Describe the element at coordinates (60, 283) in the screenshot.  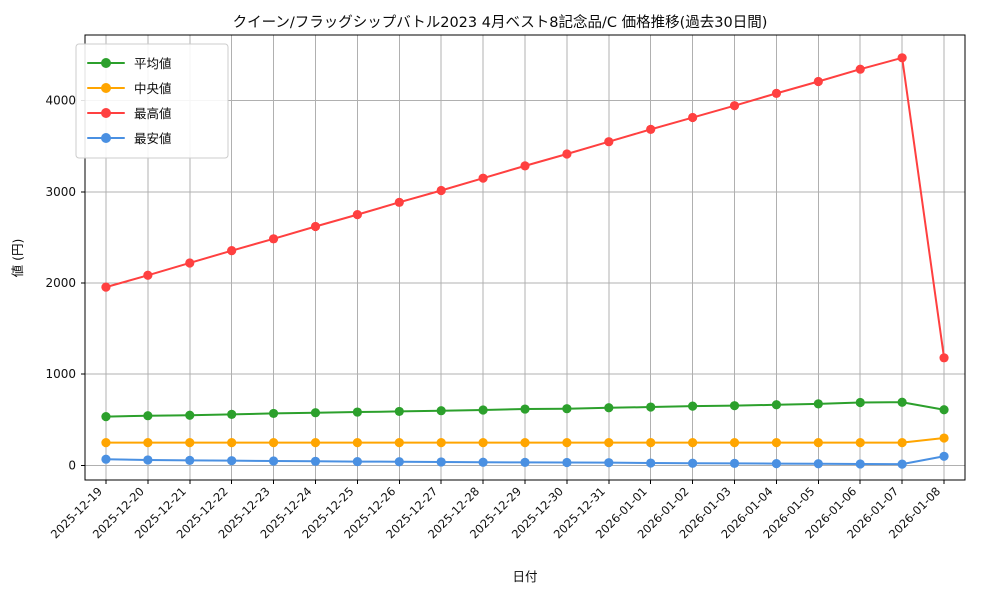
I see `y-tick-label: 2000` at that location.